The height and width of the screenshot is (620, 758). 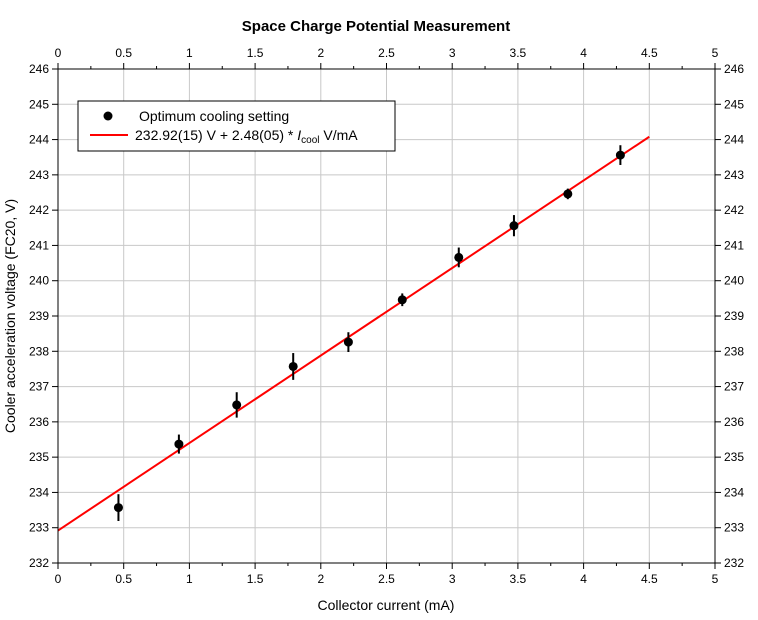 What do you see at coordinates (734, 104) in the screenshot?
I see `y-tick-label-right: 245` at bounding box center [734, 104].